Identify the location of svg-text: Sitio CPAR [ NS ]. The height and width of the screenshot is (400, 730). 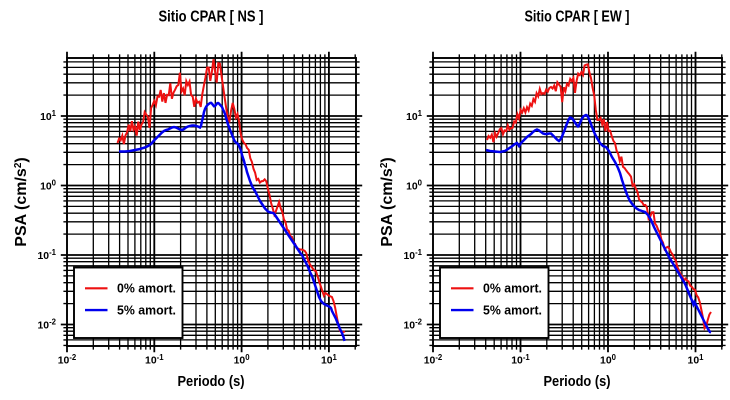
(211, 17).